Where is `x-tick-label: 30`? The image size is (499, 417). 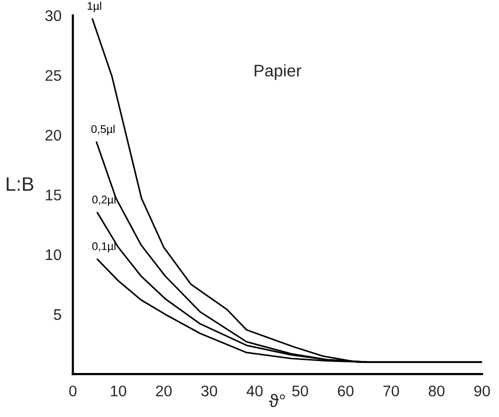 x-tick-label: 30 is located at coordinates (209, 391).